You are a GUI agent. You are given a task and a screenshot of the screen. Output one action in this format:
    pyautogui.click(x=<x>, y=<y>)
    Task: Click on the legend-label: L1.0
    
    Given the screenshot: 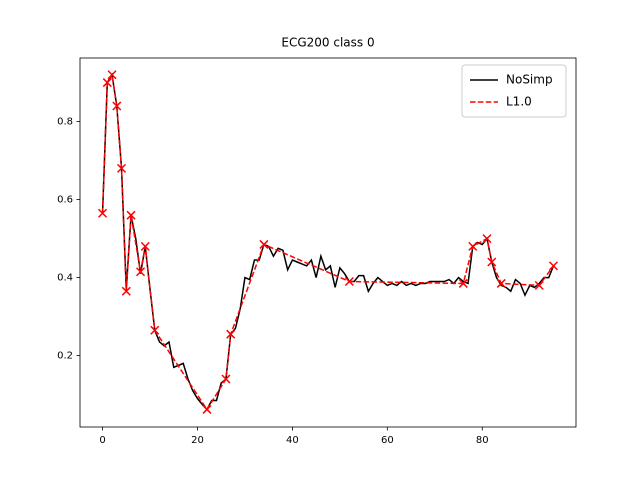 What is the action you would take?
    pyautogui.click(x=519, y=102)
    